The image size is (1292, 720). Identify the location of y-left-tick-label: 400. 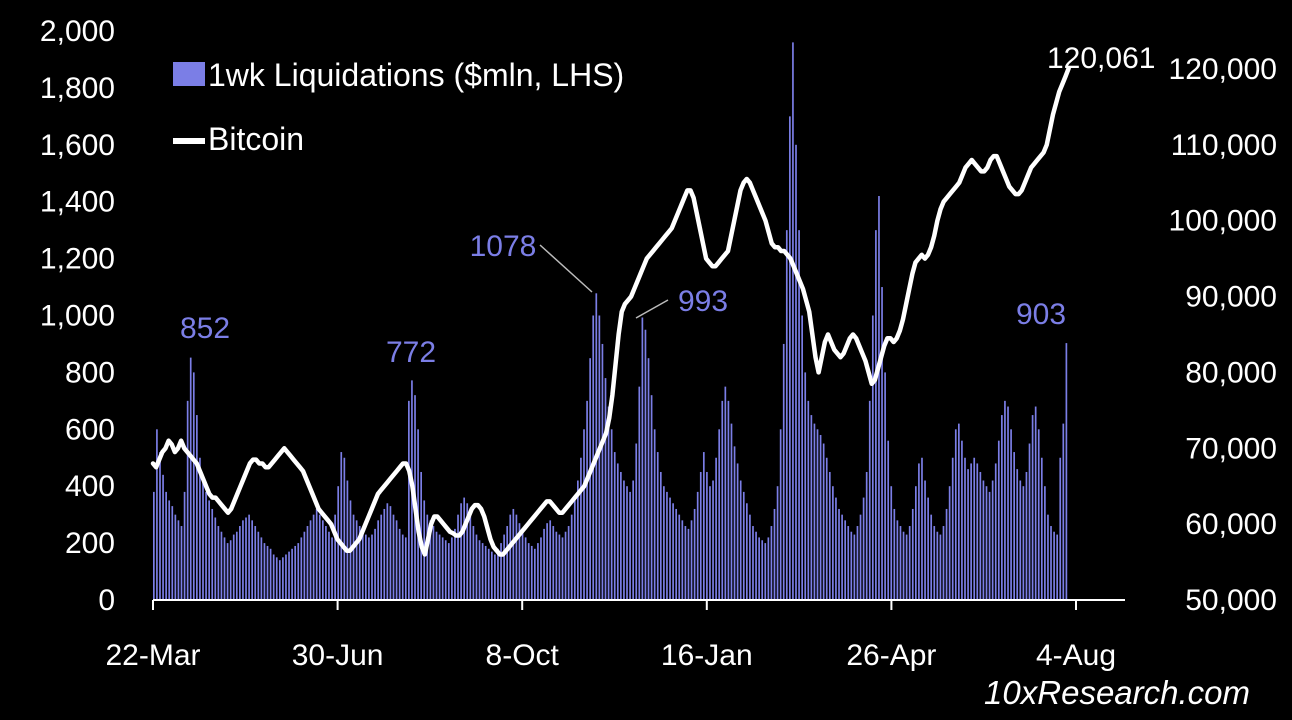
(90, 486).